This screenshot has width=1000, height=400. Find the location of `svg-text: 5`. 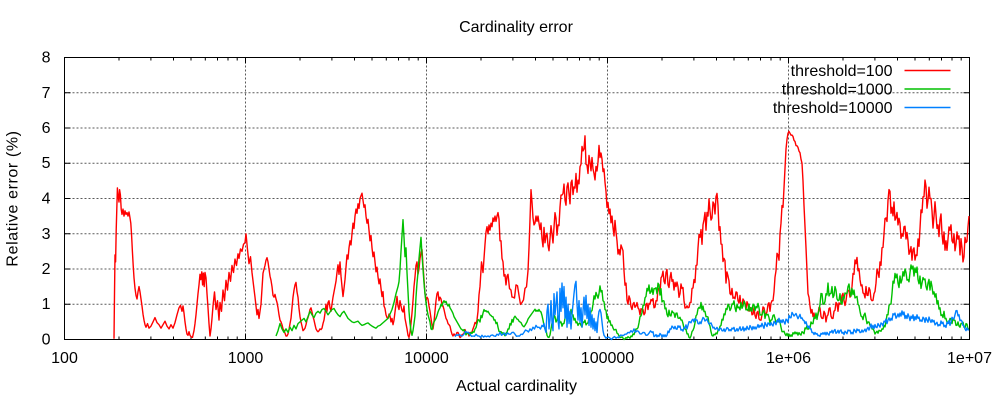

svg-text: 5 is located at coordinates (46, 163).